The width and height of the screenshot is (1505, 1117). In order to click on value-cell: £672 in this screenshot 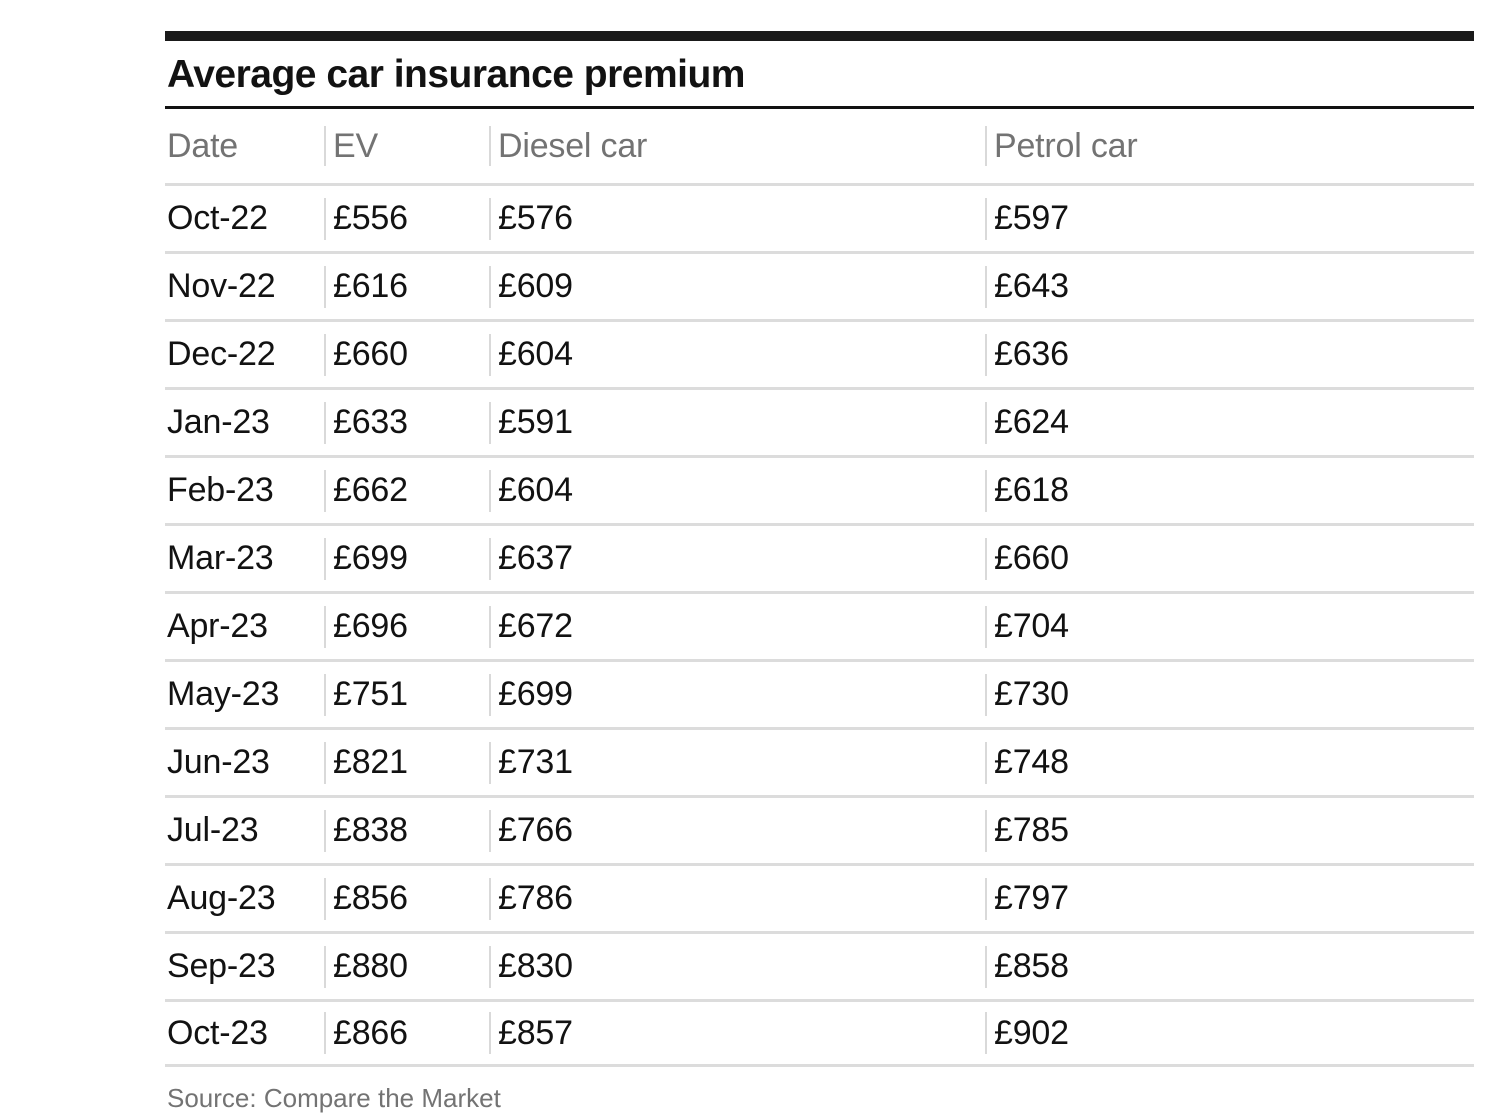, I will do `click(737, 626)`.